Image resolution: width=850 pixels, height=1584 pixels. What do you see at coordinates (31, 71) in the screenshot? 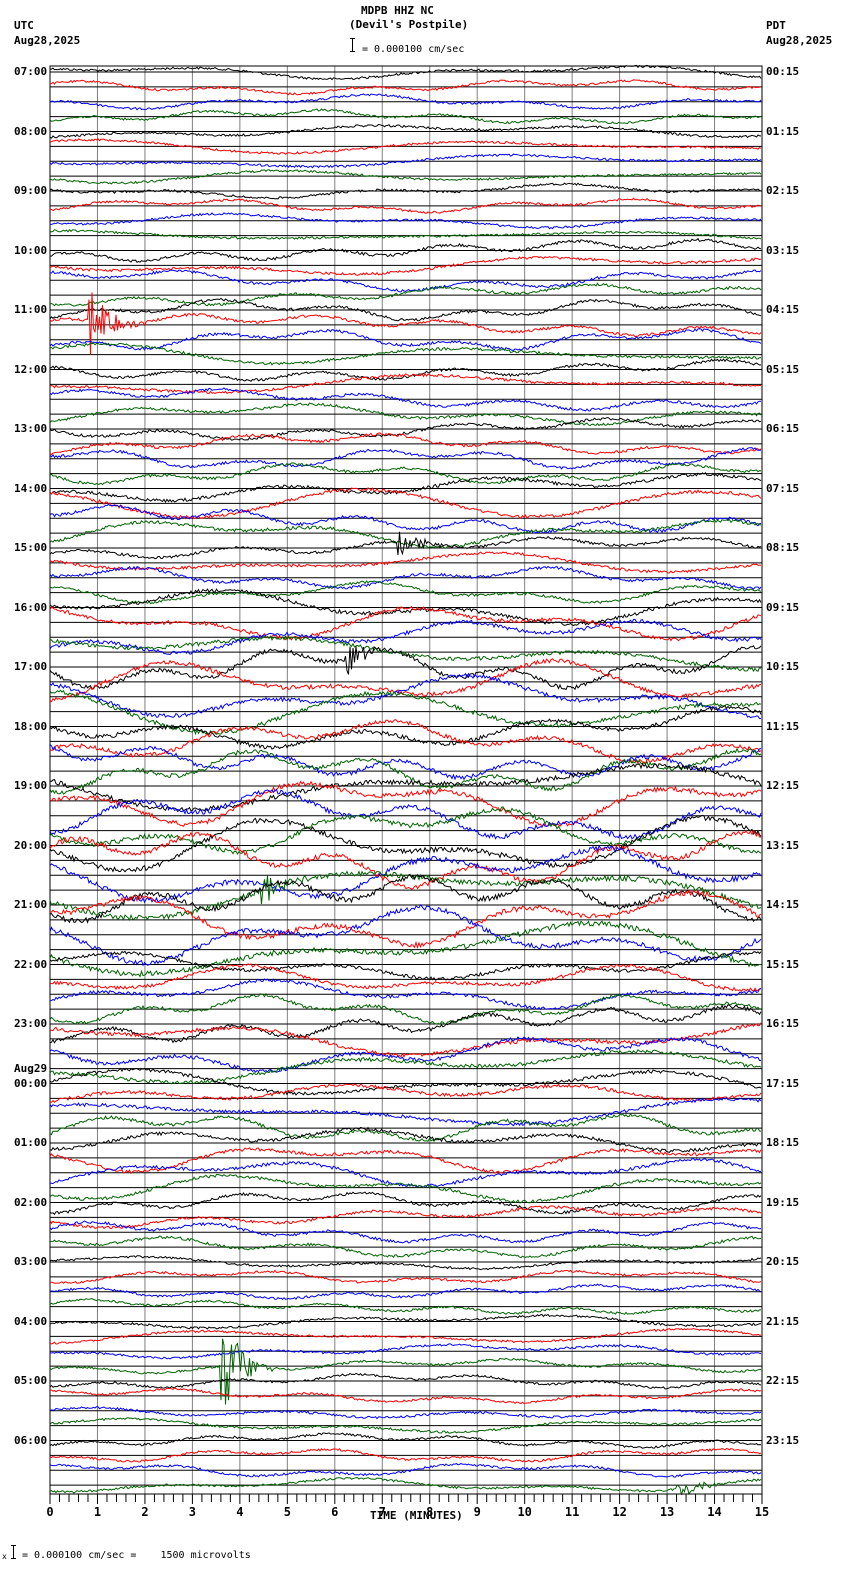
I see `utc-hour-label: 07:00` at bounding box center [31, 71].